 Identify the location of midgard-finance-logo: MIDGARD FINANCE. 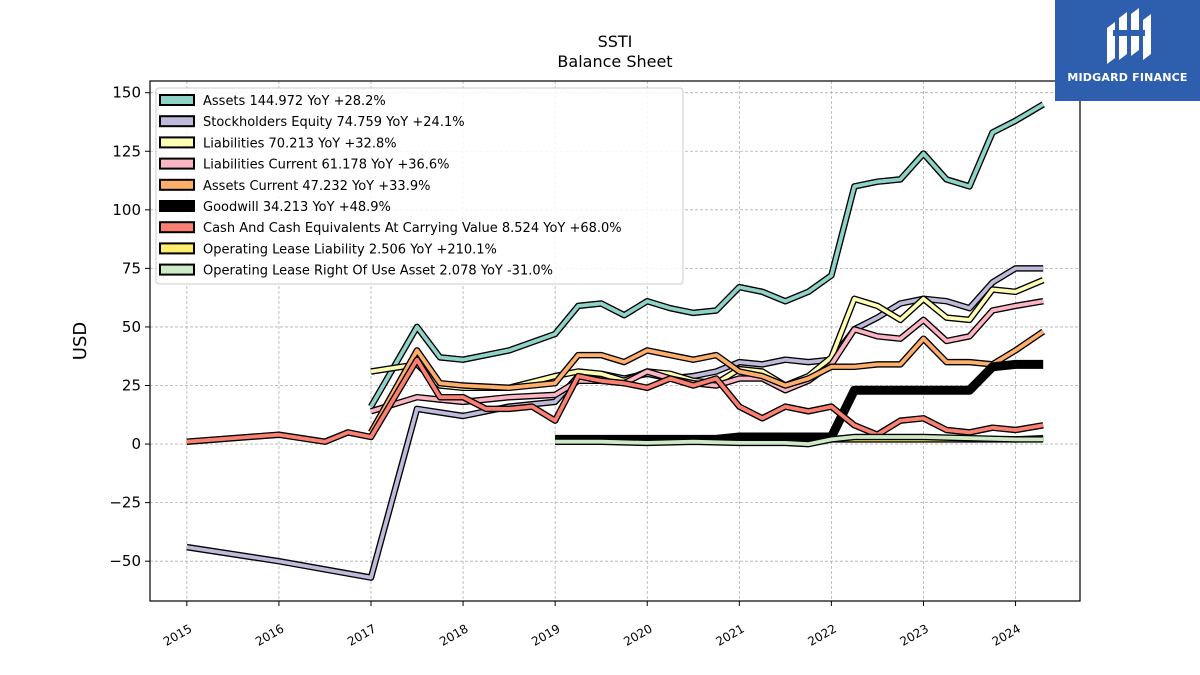
(1127, 50).